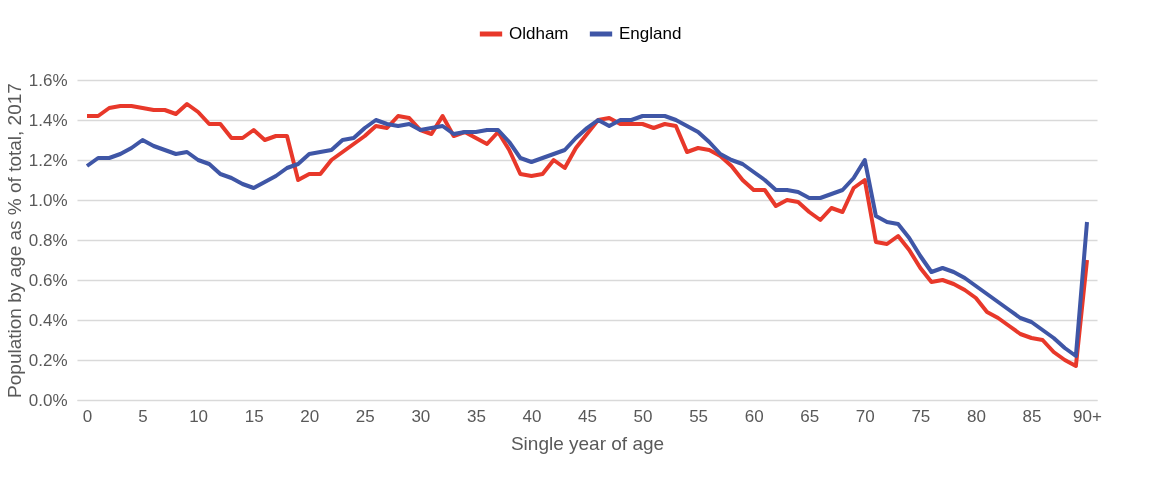  Describe the element at coordinates (48, 120) in the screenshot. I see `y-tick-label: 1.4%` at that location.